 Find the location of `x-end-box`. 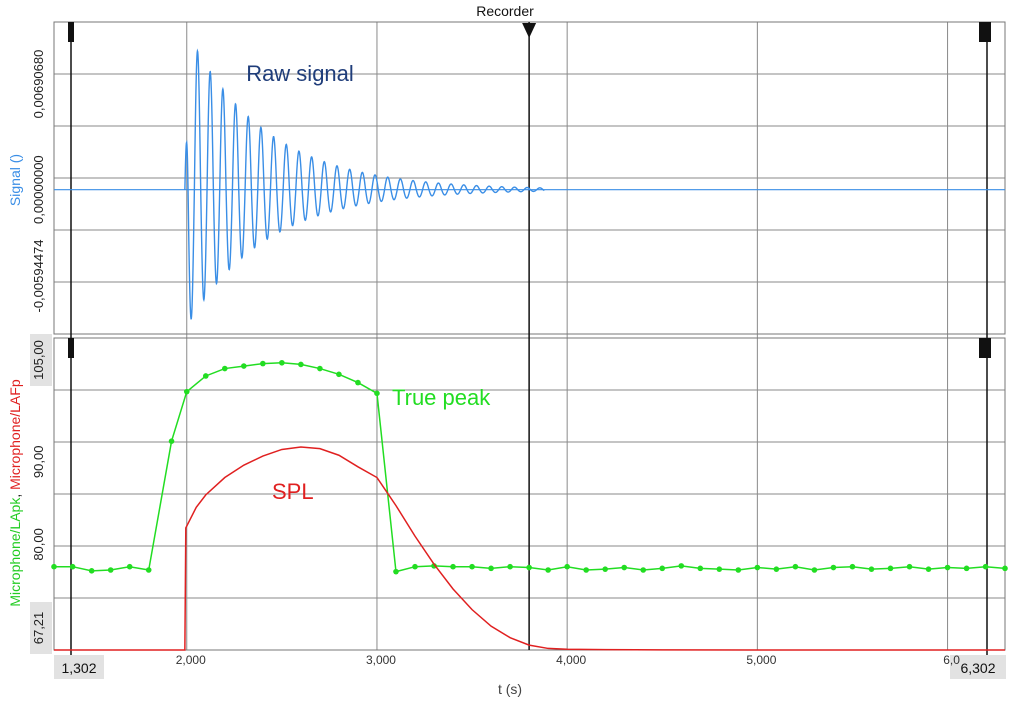

x-end-box is located at coordinates (978, 667).